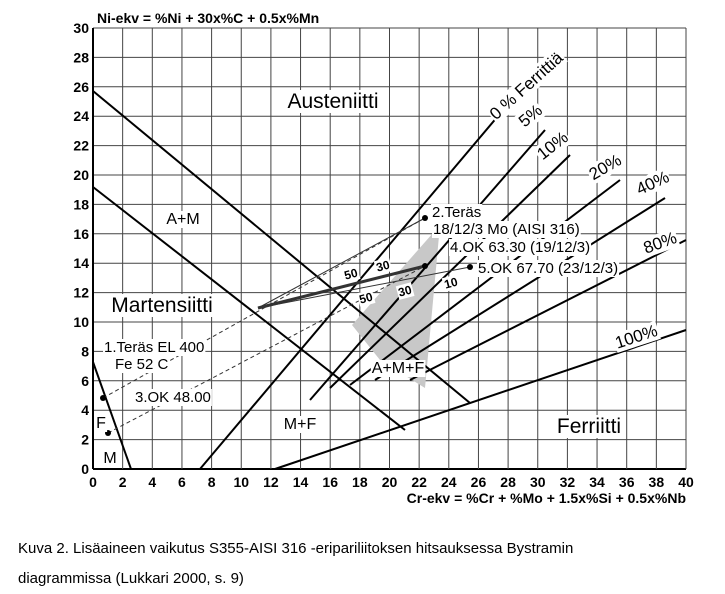  What do you see at coordinates (568, 482) in the screenshot?
I see `x-tick-label: 32` at bounding box center [568, 482].